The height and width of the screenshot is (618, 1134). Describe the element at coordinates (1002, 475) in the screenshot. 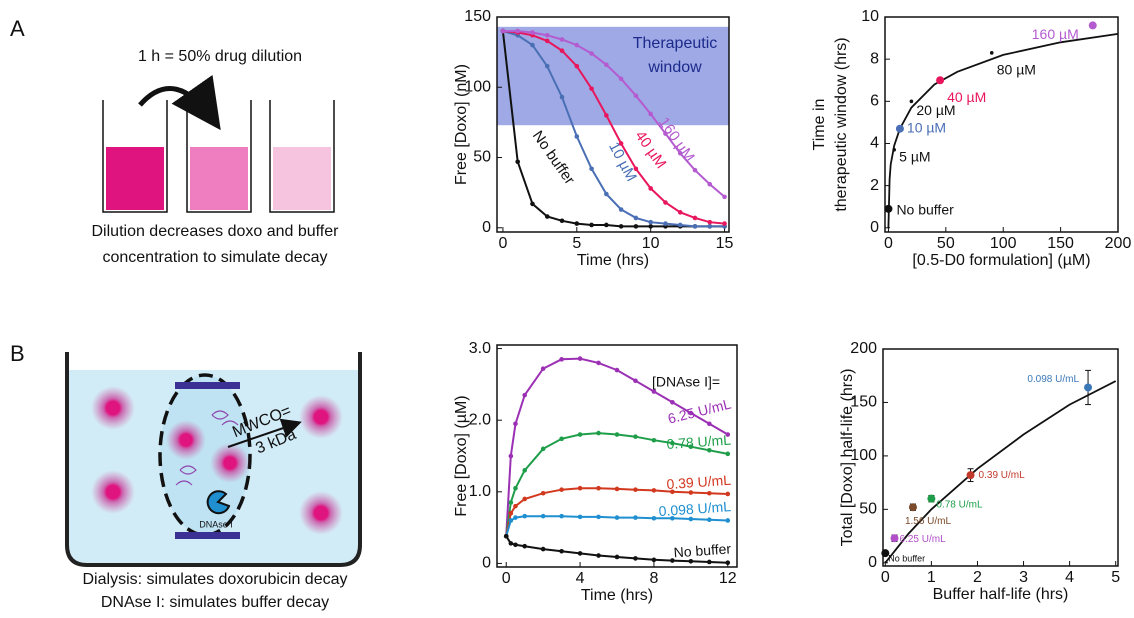

I see `point-label: 0.39 U/mL` at that location.